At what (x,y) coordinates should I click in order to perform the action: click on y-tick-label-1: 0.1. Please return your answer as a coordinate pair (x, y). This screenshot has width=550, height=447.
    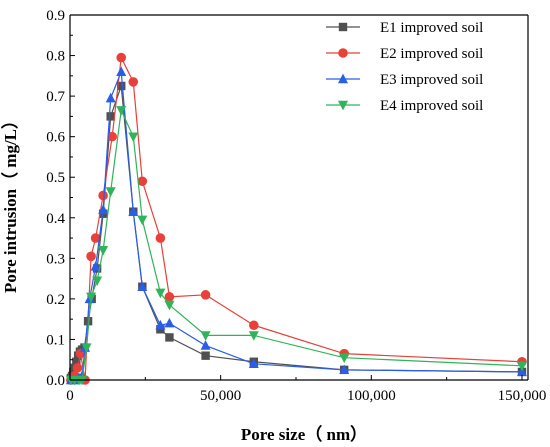
    Looking at the image, I should click on (55, 340).